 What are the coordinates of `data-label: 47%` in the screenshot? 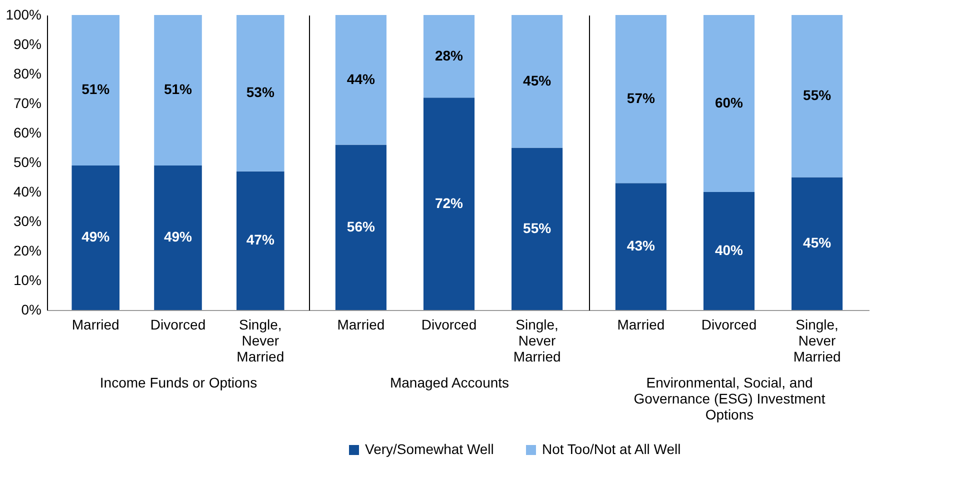 It's located at (260, 240).